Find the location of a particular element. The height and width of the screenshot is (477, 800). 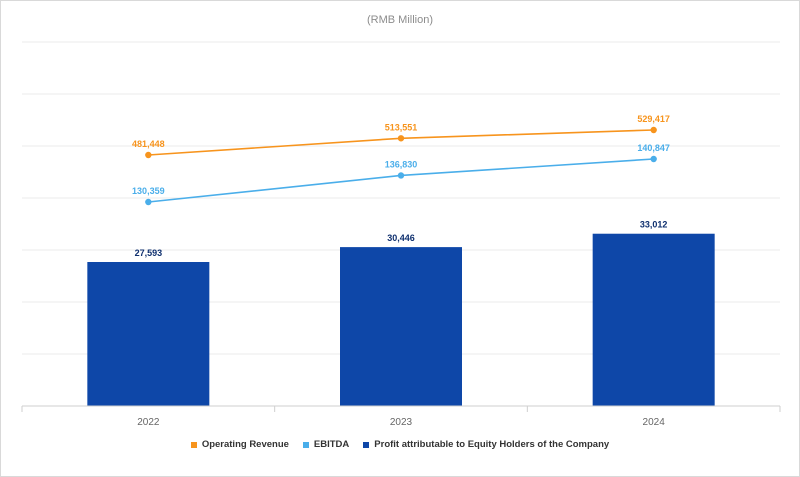

point-ebitda-2023 is located at coordinates (401, 175).